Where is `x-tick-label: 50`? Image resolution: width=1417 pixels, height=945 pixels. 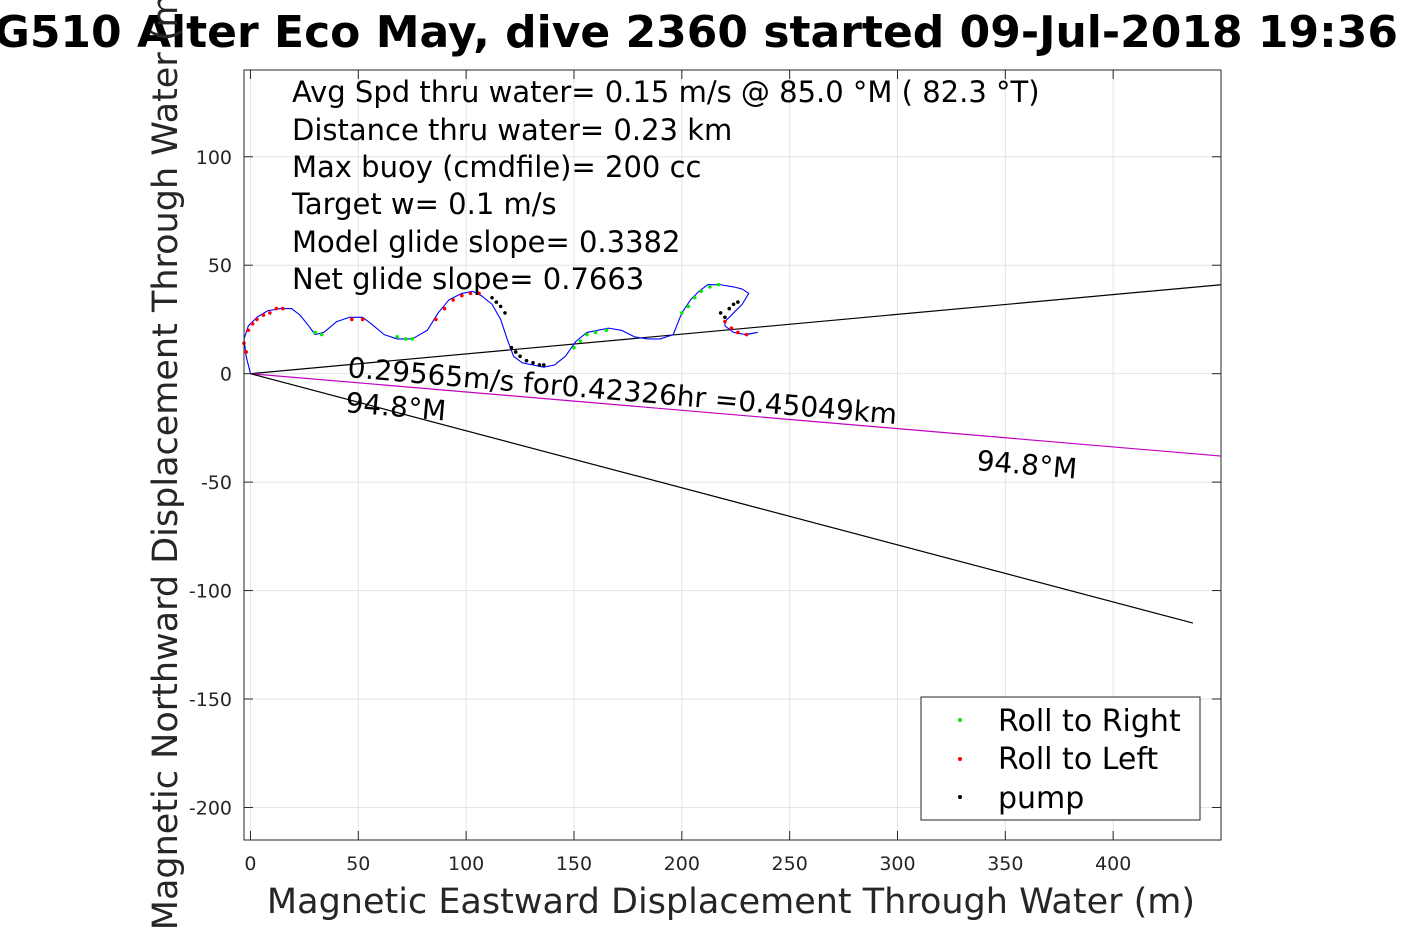 x-tick-label: 50 is located at coordinates (358, 864).